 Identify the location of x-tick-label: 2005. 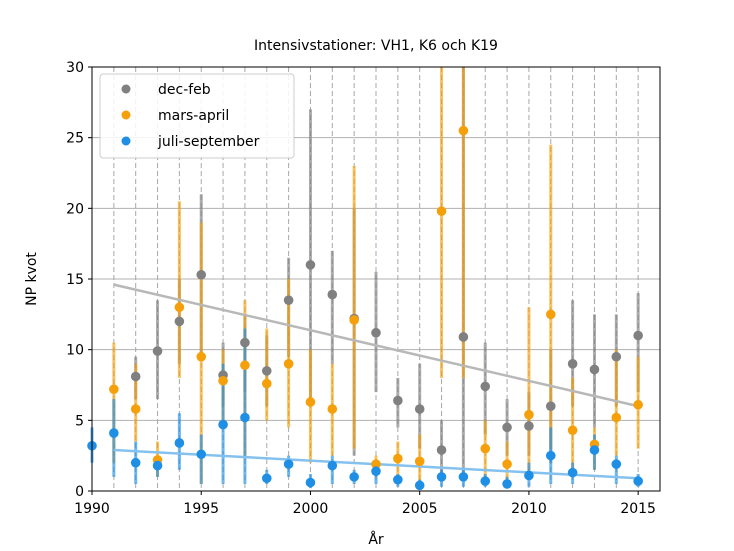
(420, 509).